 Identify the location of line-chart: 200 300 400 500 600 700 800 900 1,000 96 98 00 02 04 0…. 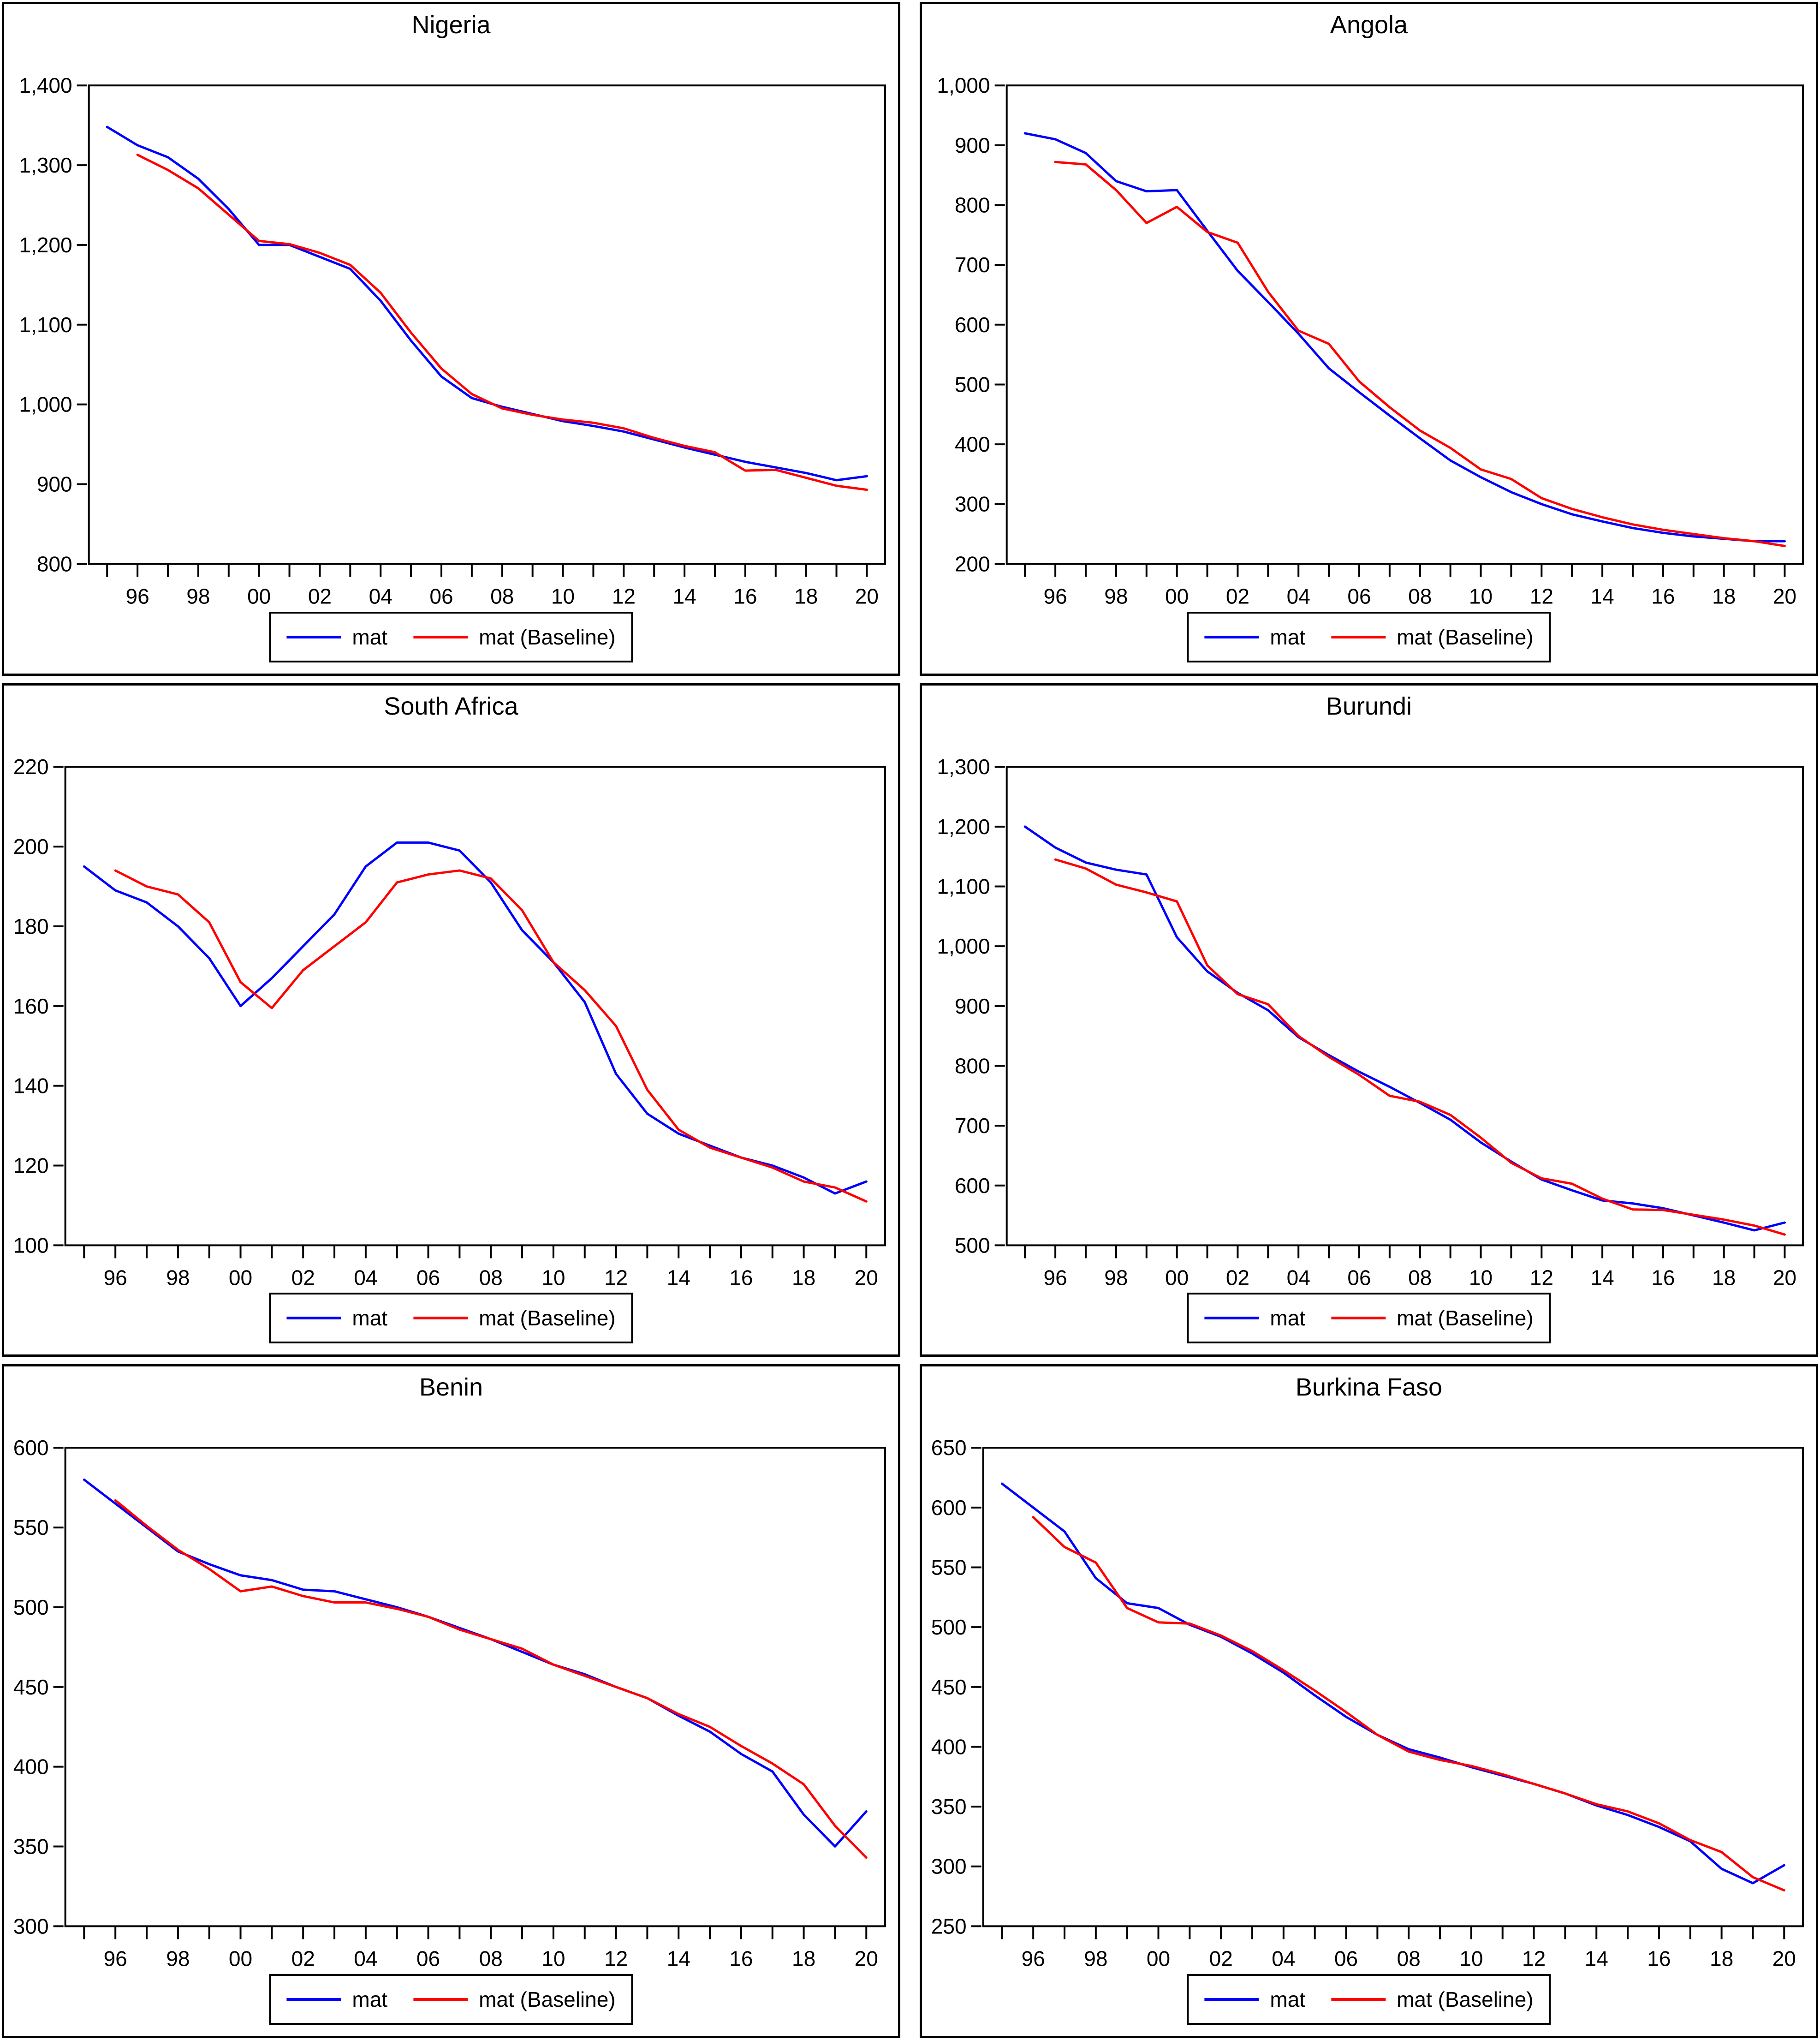
(1370, 340).